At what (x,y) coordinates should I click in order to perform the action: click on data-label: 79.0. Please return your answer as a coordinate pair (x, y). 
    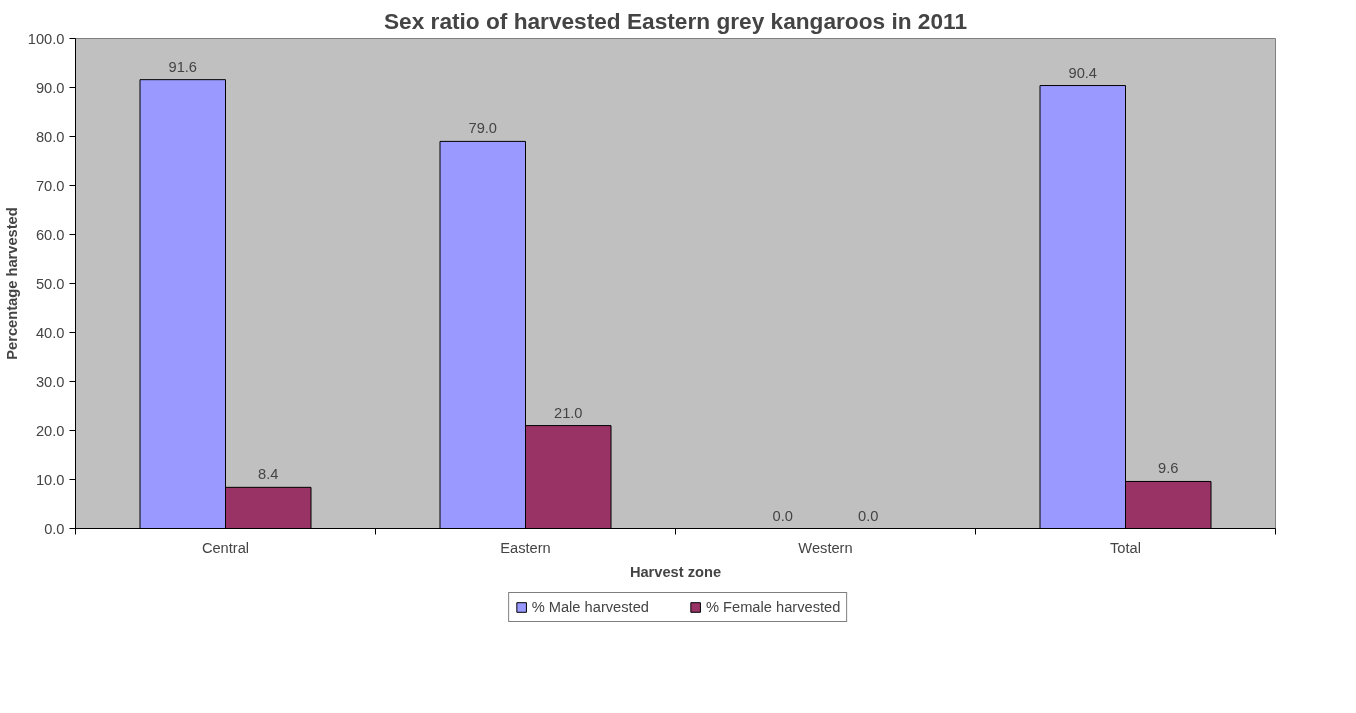
    Looking at the image, I should click on (483, 128).